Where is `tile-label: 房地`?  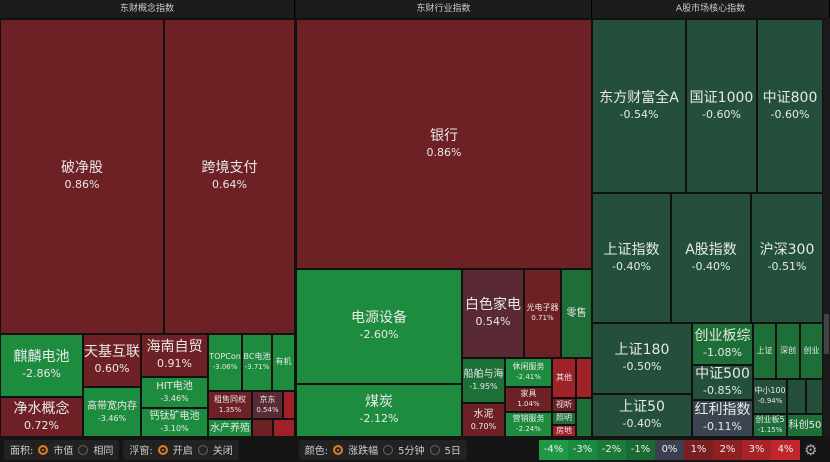
tile-label: 房地 is located at coordinates (564, 430).